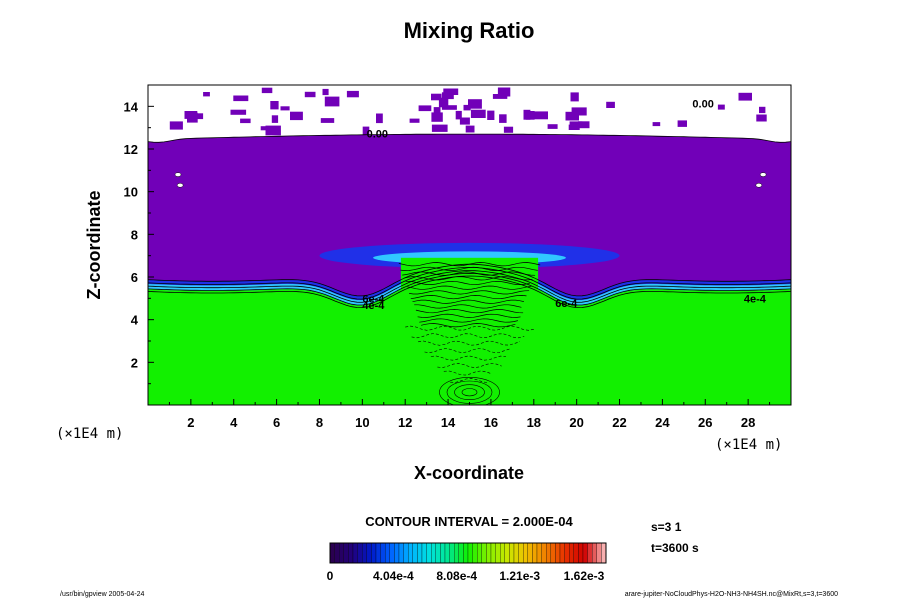 The width and height of the screenshot is (900, 600). I want to click on x-tick-label: 28, so click(748, 422).